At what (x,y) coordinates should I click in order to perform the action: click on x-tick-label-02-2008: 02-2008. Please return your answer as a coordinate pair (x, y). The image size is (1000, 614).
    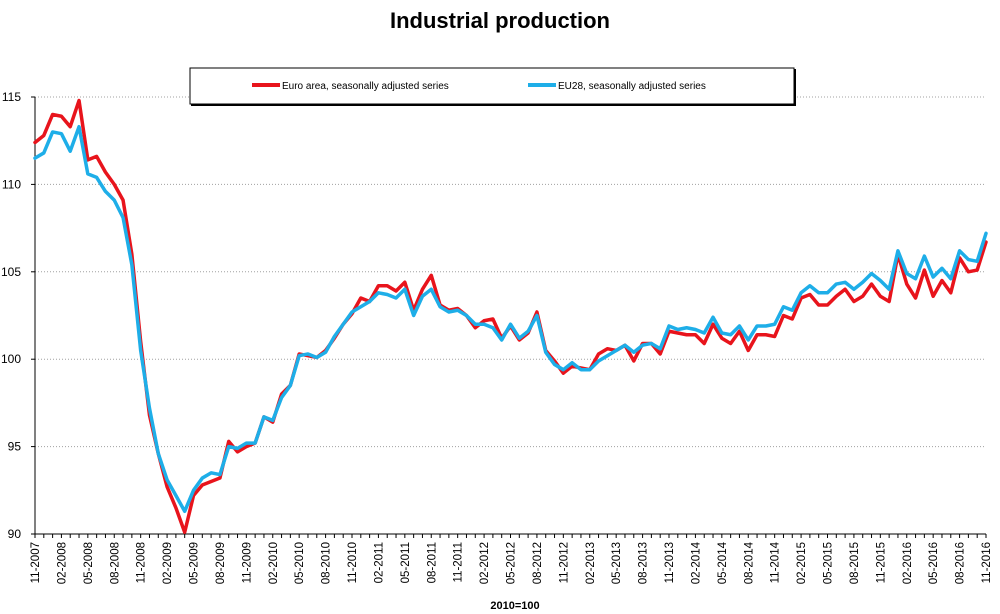
    Looking at the image, I should click on (62, 563).